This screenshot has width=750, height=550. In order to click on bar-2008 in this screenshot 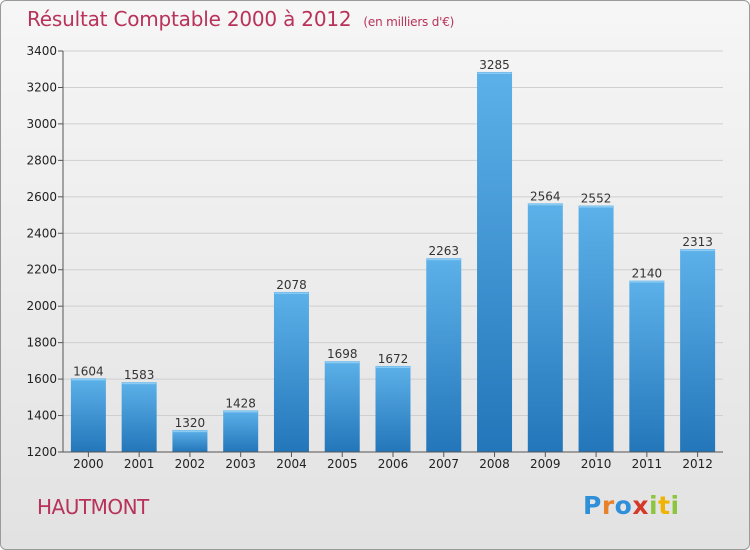, I will do `click(495, 261)`.